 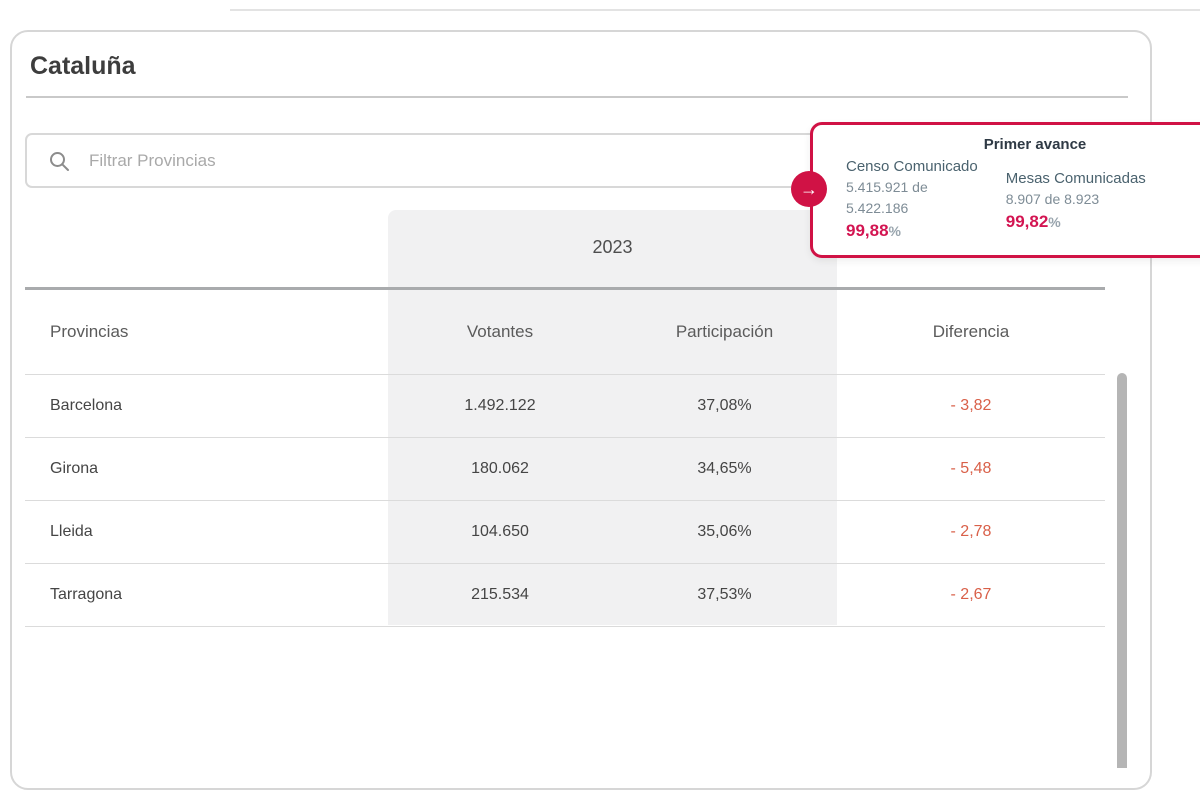 What do you see at coordinates (500, 531) in the screenshot?
I see `cell-votantes: 104.650` at bounding box center [500, 531].